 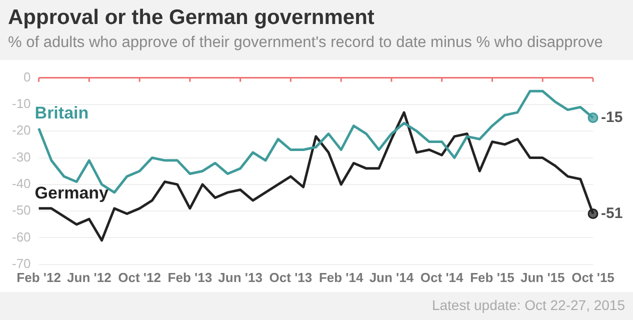 What do you see at coordinates (61, 113) in the screenshot?
I see `series-label: Britain` at bounding box center [61, 113].